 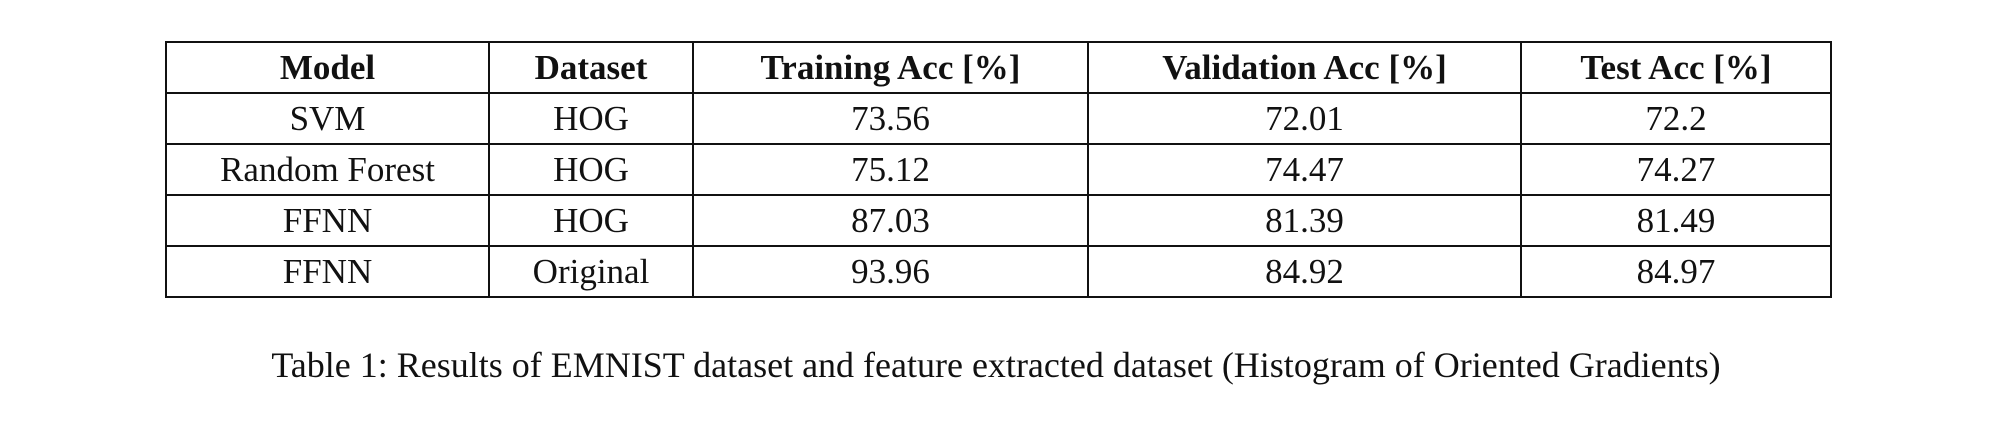 I want to click on table-row: SVM HOG 73.56 72.01 72.2, so click(x=998, y=118).